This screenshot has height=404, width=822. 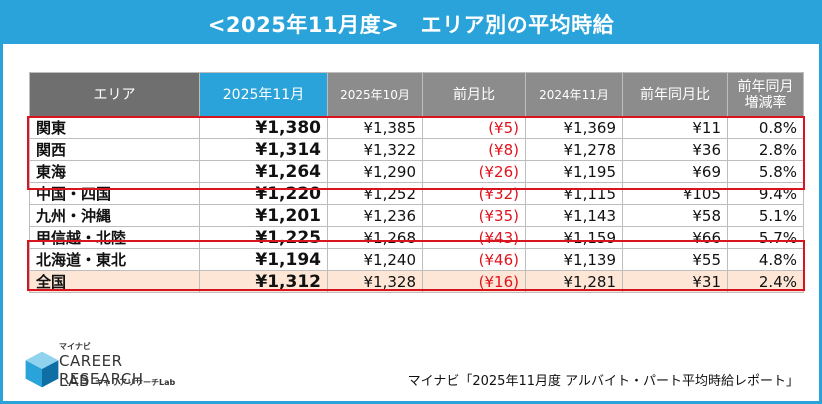 I want to click on cell-current: ¥1,220, so click(x=263, y=193).